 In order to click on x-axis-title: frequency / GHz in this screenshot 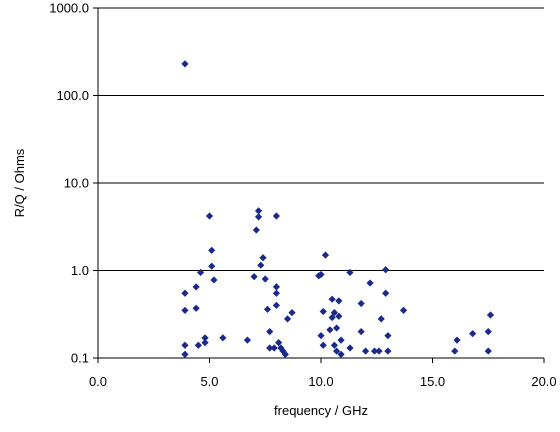, I will do `click(321, 410)`.